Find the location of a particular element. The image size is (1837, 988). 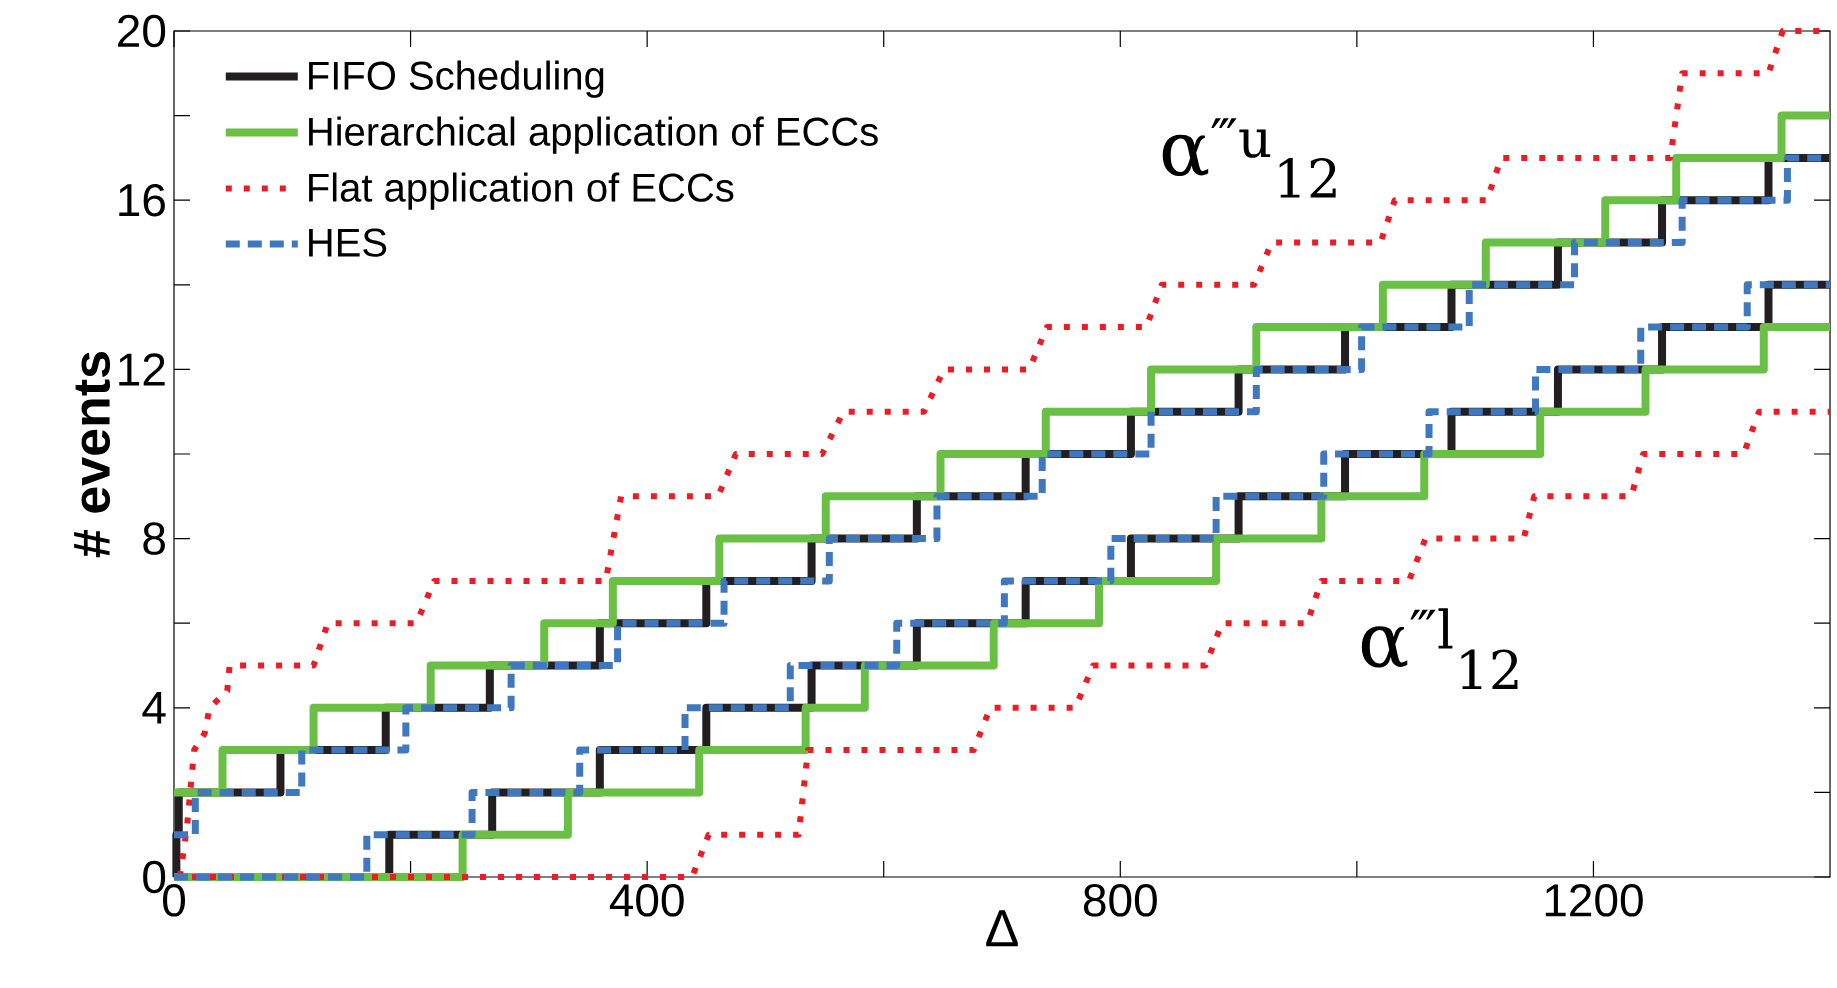

x-tick-label: 800 is located at coordinates (1120, 900).